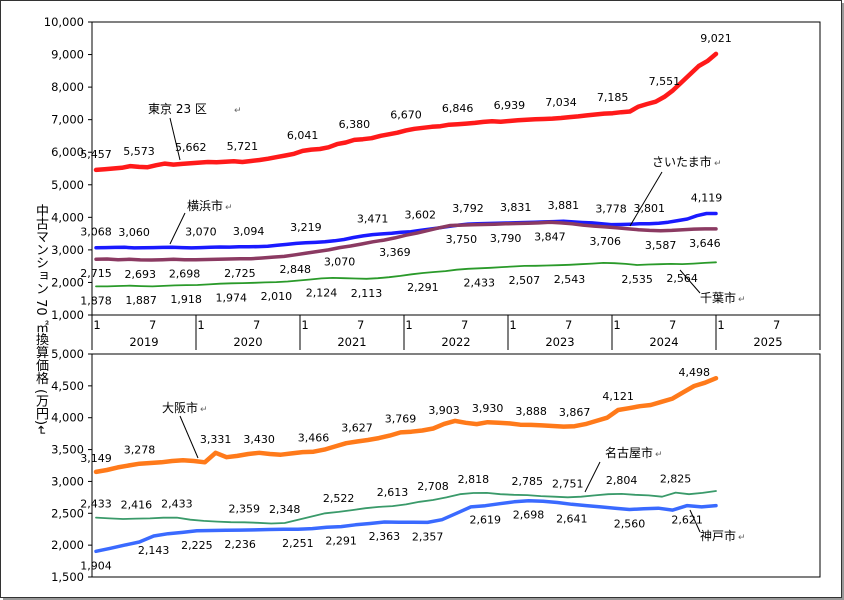 This screenshot has width=844, height=600. I want to click on data-label-yokohama: 3,471, so click(373, 219).